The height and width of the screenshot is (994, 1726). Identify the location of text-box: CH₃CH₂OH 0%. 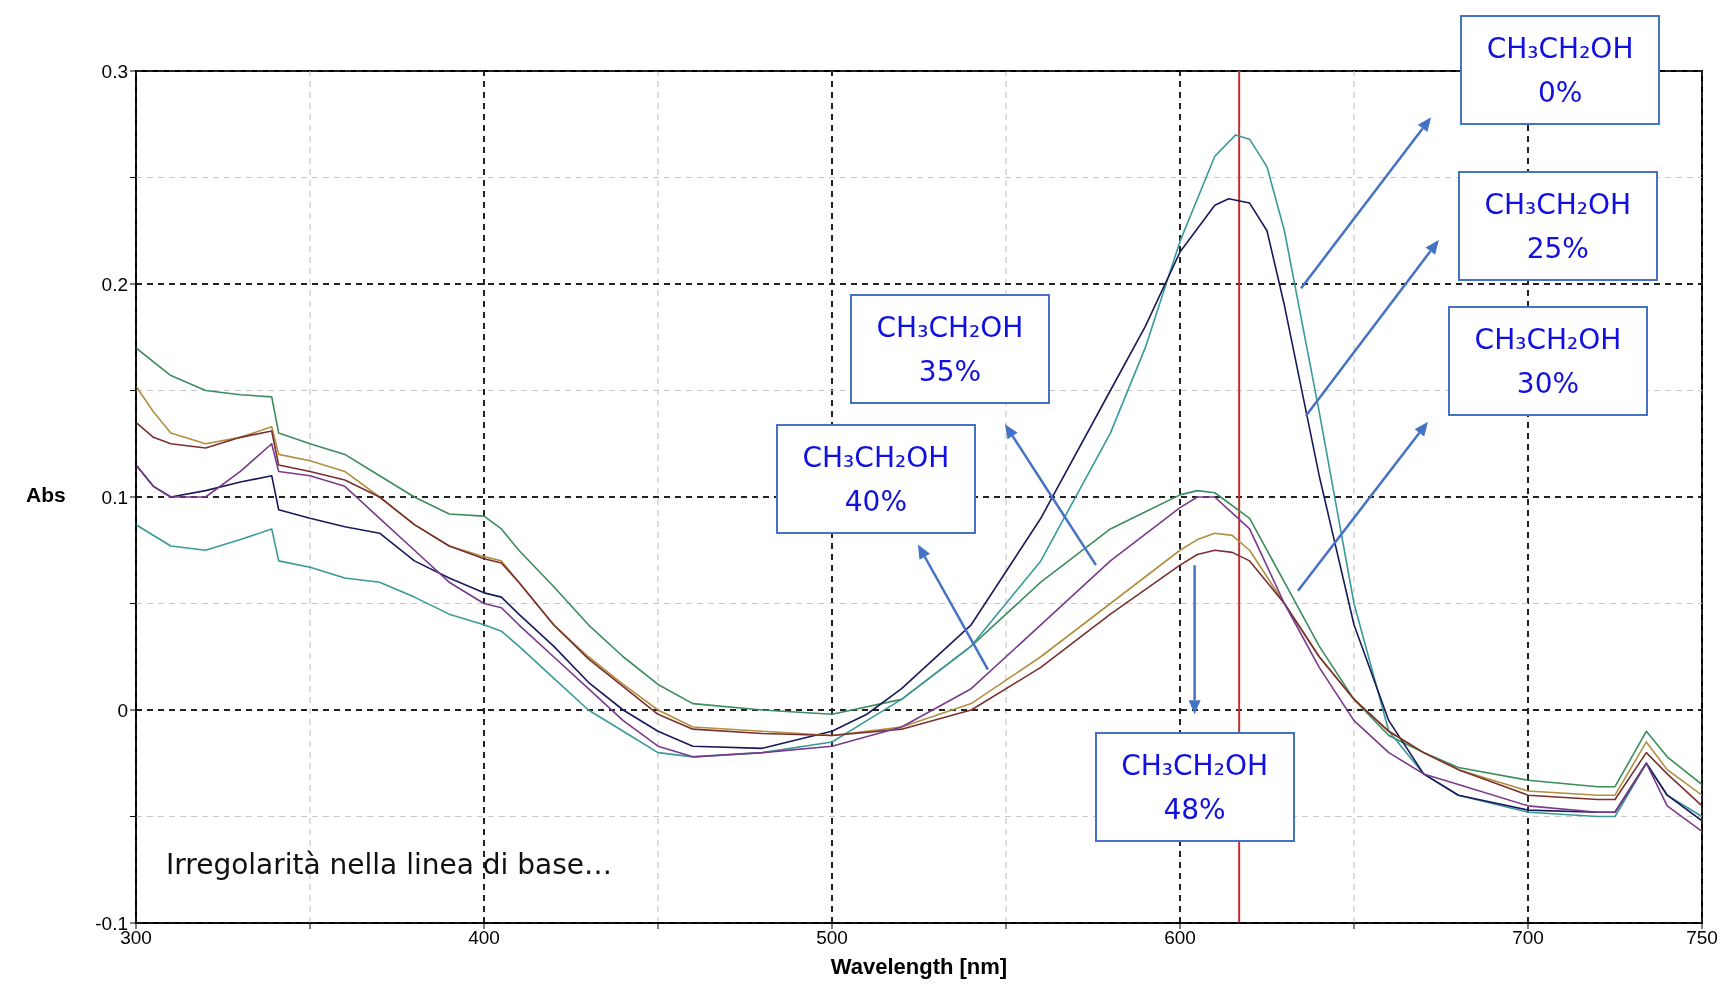
(1560, 70).